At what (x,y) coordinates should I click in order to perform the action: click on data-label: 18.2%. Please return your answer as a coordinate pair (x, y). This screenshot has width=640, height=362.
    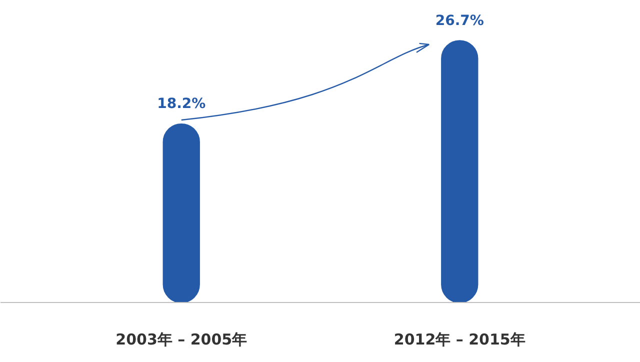
    Looking at the image, I should click on (181, 104).